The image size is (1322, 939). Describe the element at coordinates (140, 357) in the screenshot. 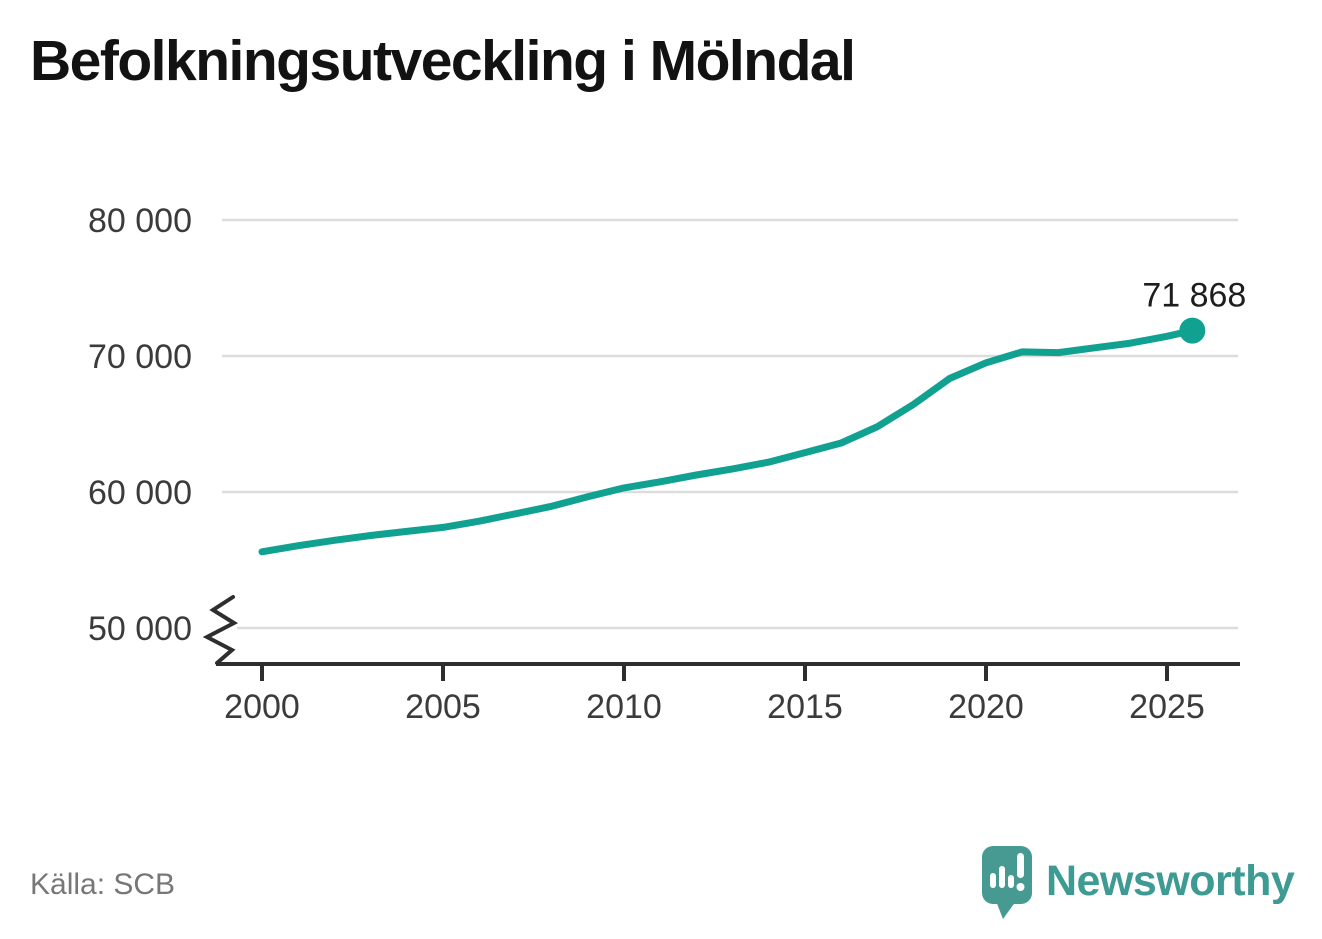

I see `y-axis-label: 70 000` at that location.